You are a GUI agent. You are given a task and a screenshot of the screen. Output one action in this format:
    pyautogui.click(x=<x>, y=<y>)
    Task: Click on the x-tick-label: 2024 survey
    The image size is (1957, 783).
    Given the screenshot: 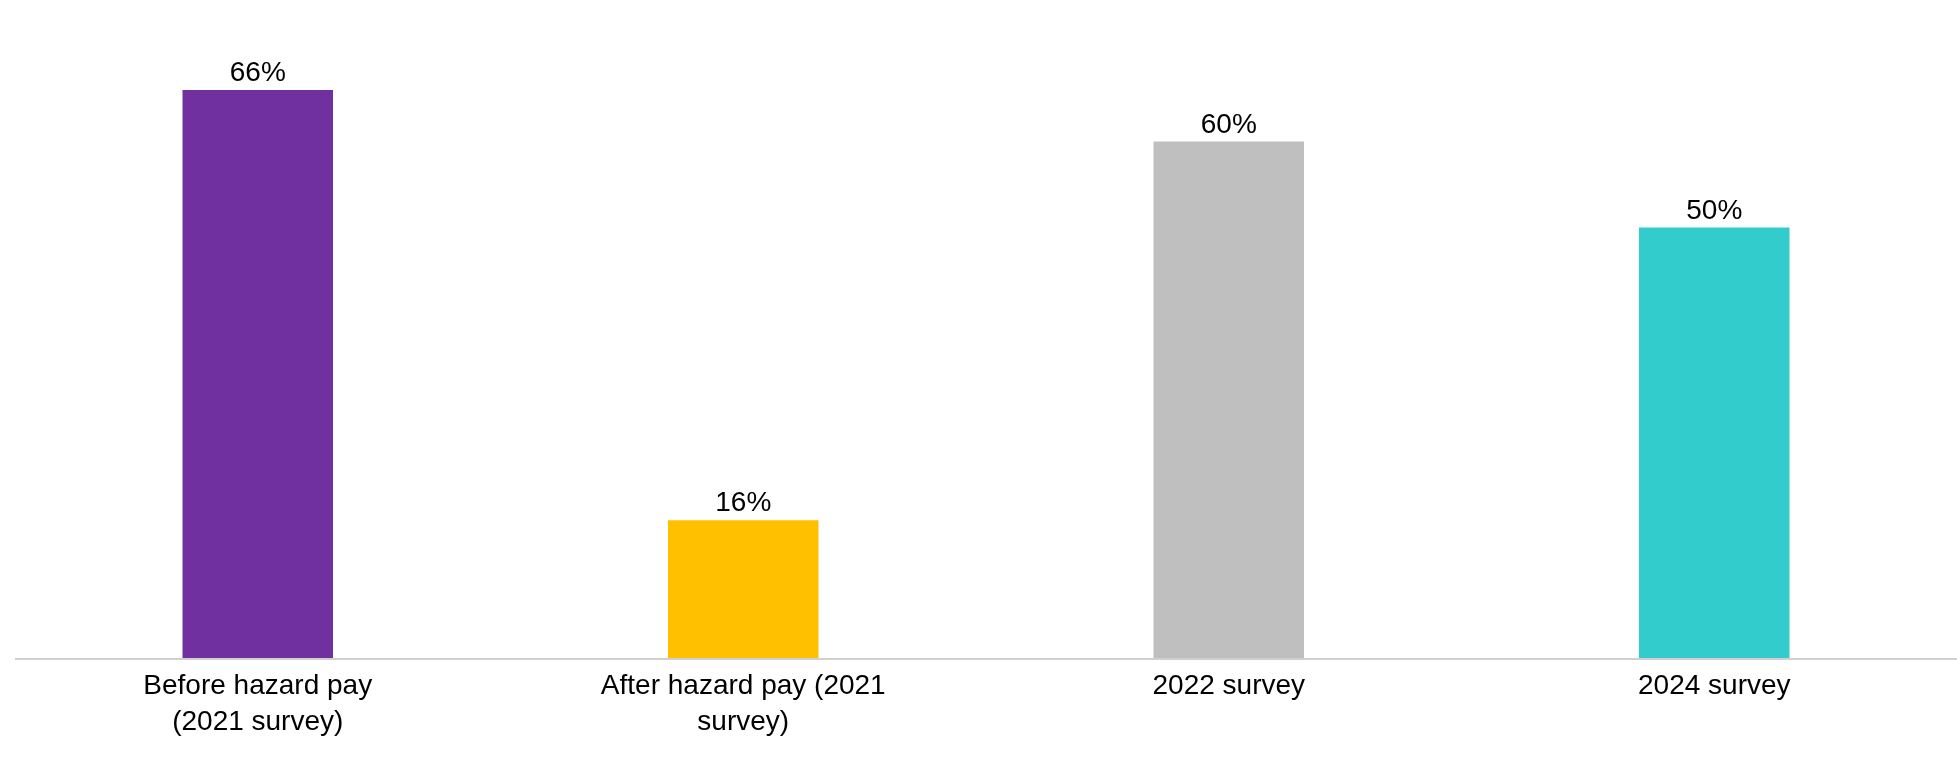 What is the action you would take?
    pyautogui.click(x=1714, y=684)
    